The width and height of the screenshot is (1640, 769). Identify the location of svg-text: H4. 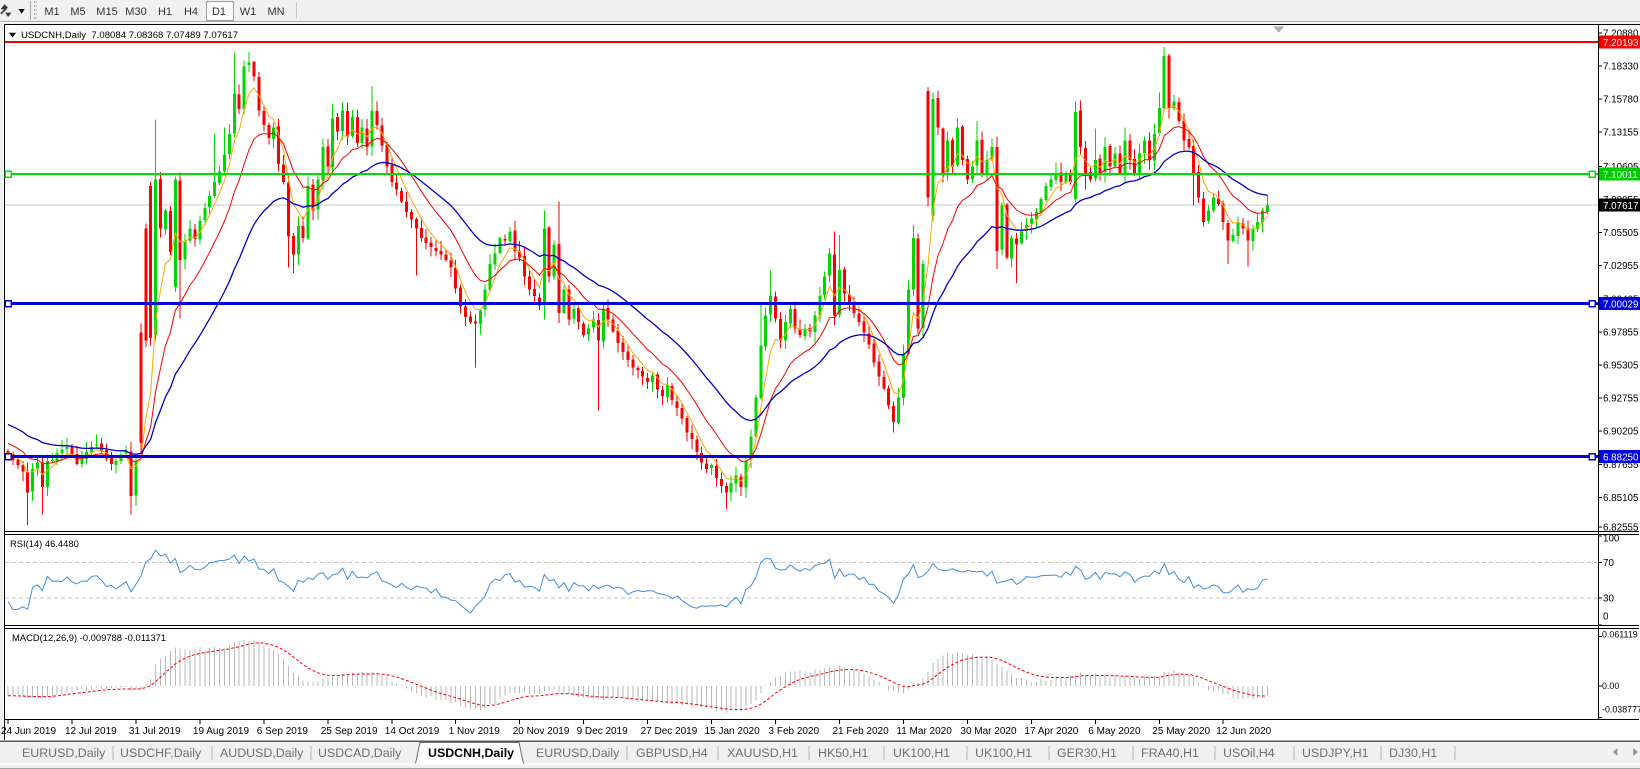
(191, 12).